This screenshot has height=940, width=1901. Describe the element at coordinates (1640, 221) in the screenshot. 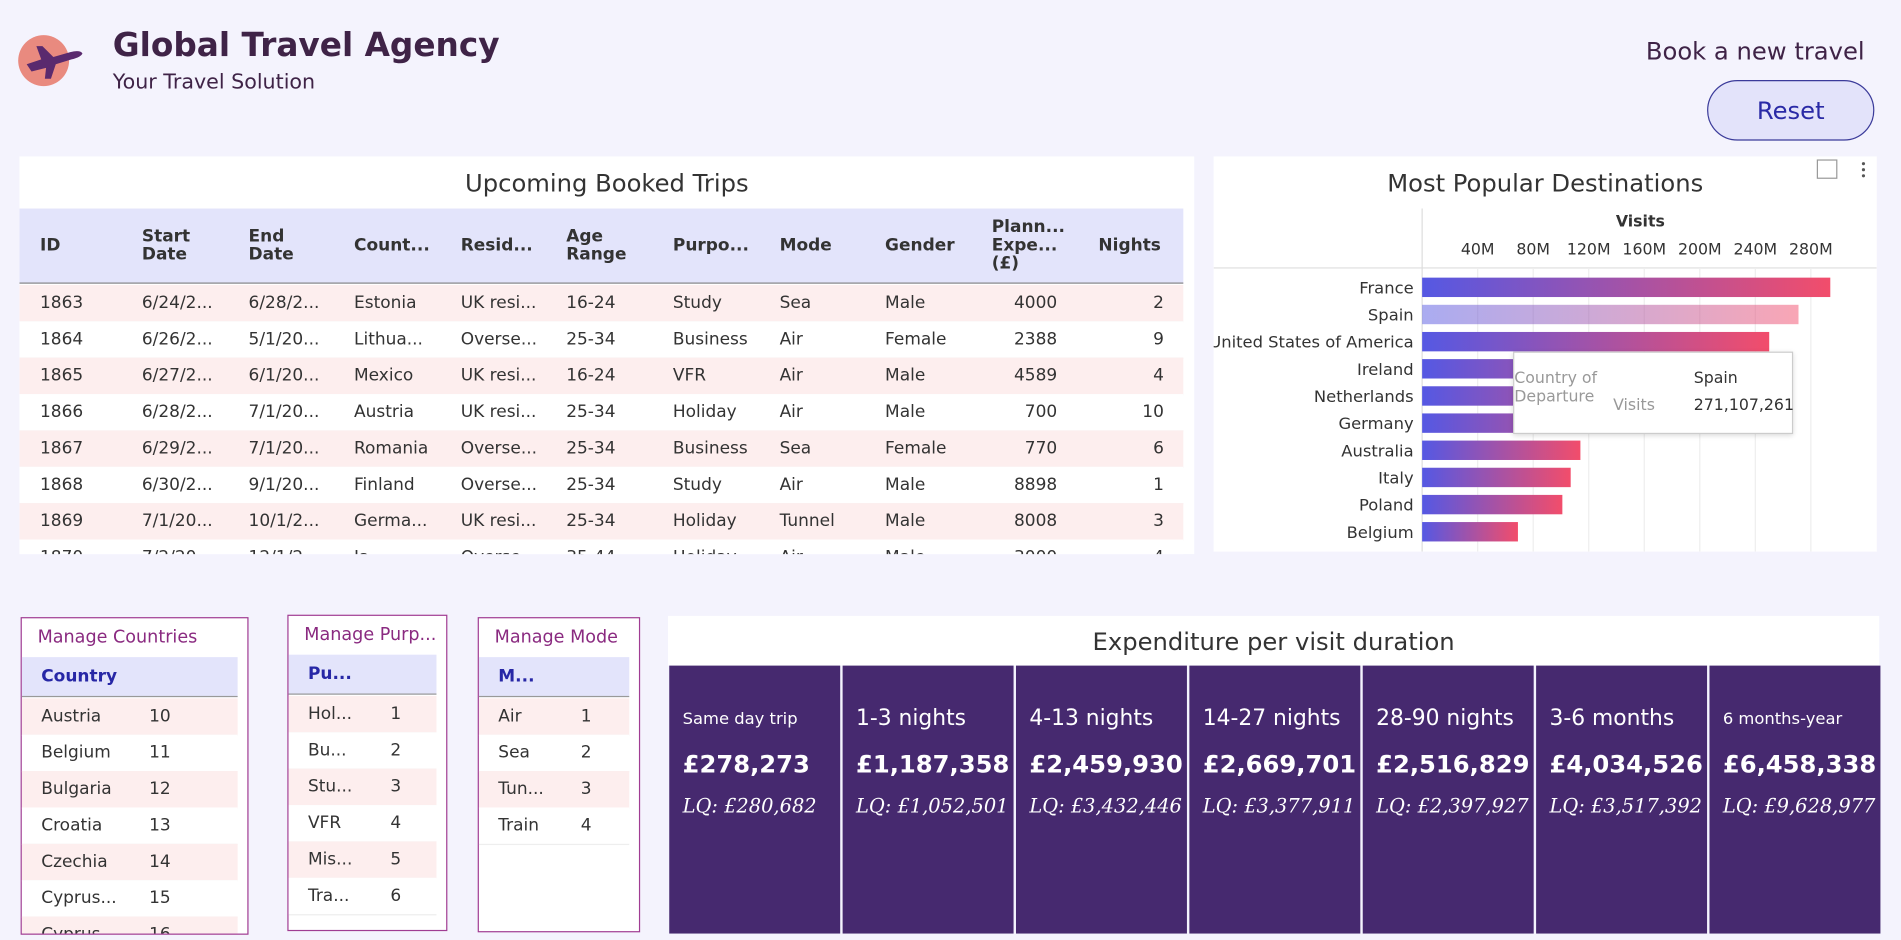

I see `x-axis-title: Visits` at that location.